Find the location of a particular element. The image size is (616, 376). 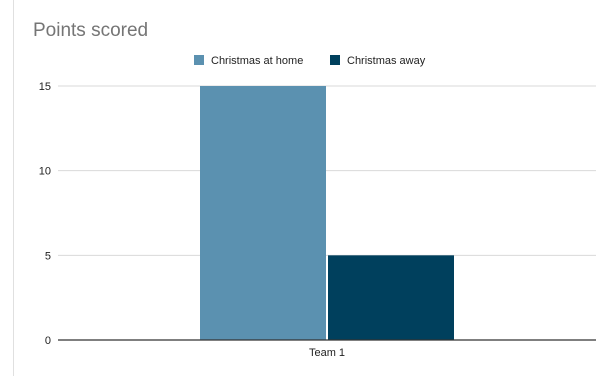

y-tick-label-10: 10 is located at coordinates (45, 172).